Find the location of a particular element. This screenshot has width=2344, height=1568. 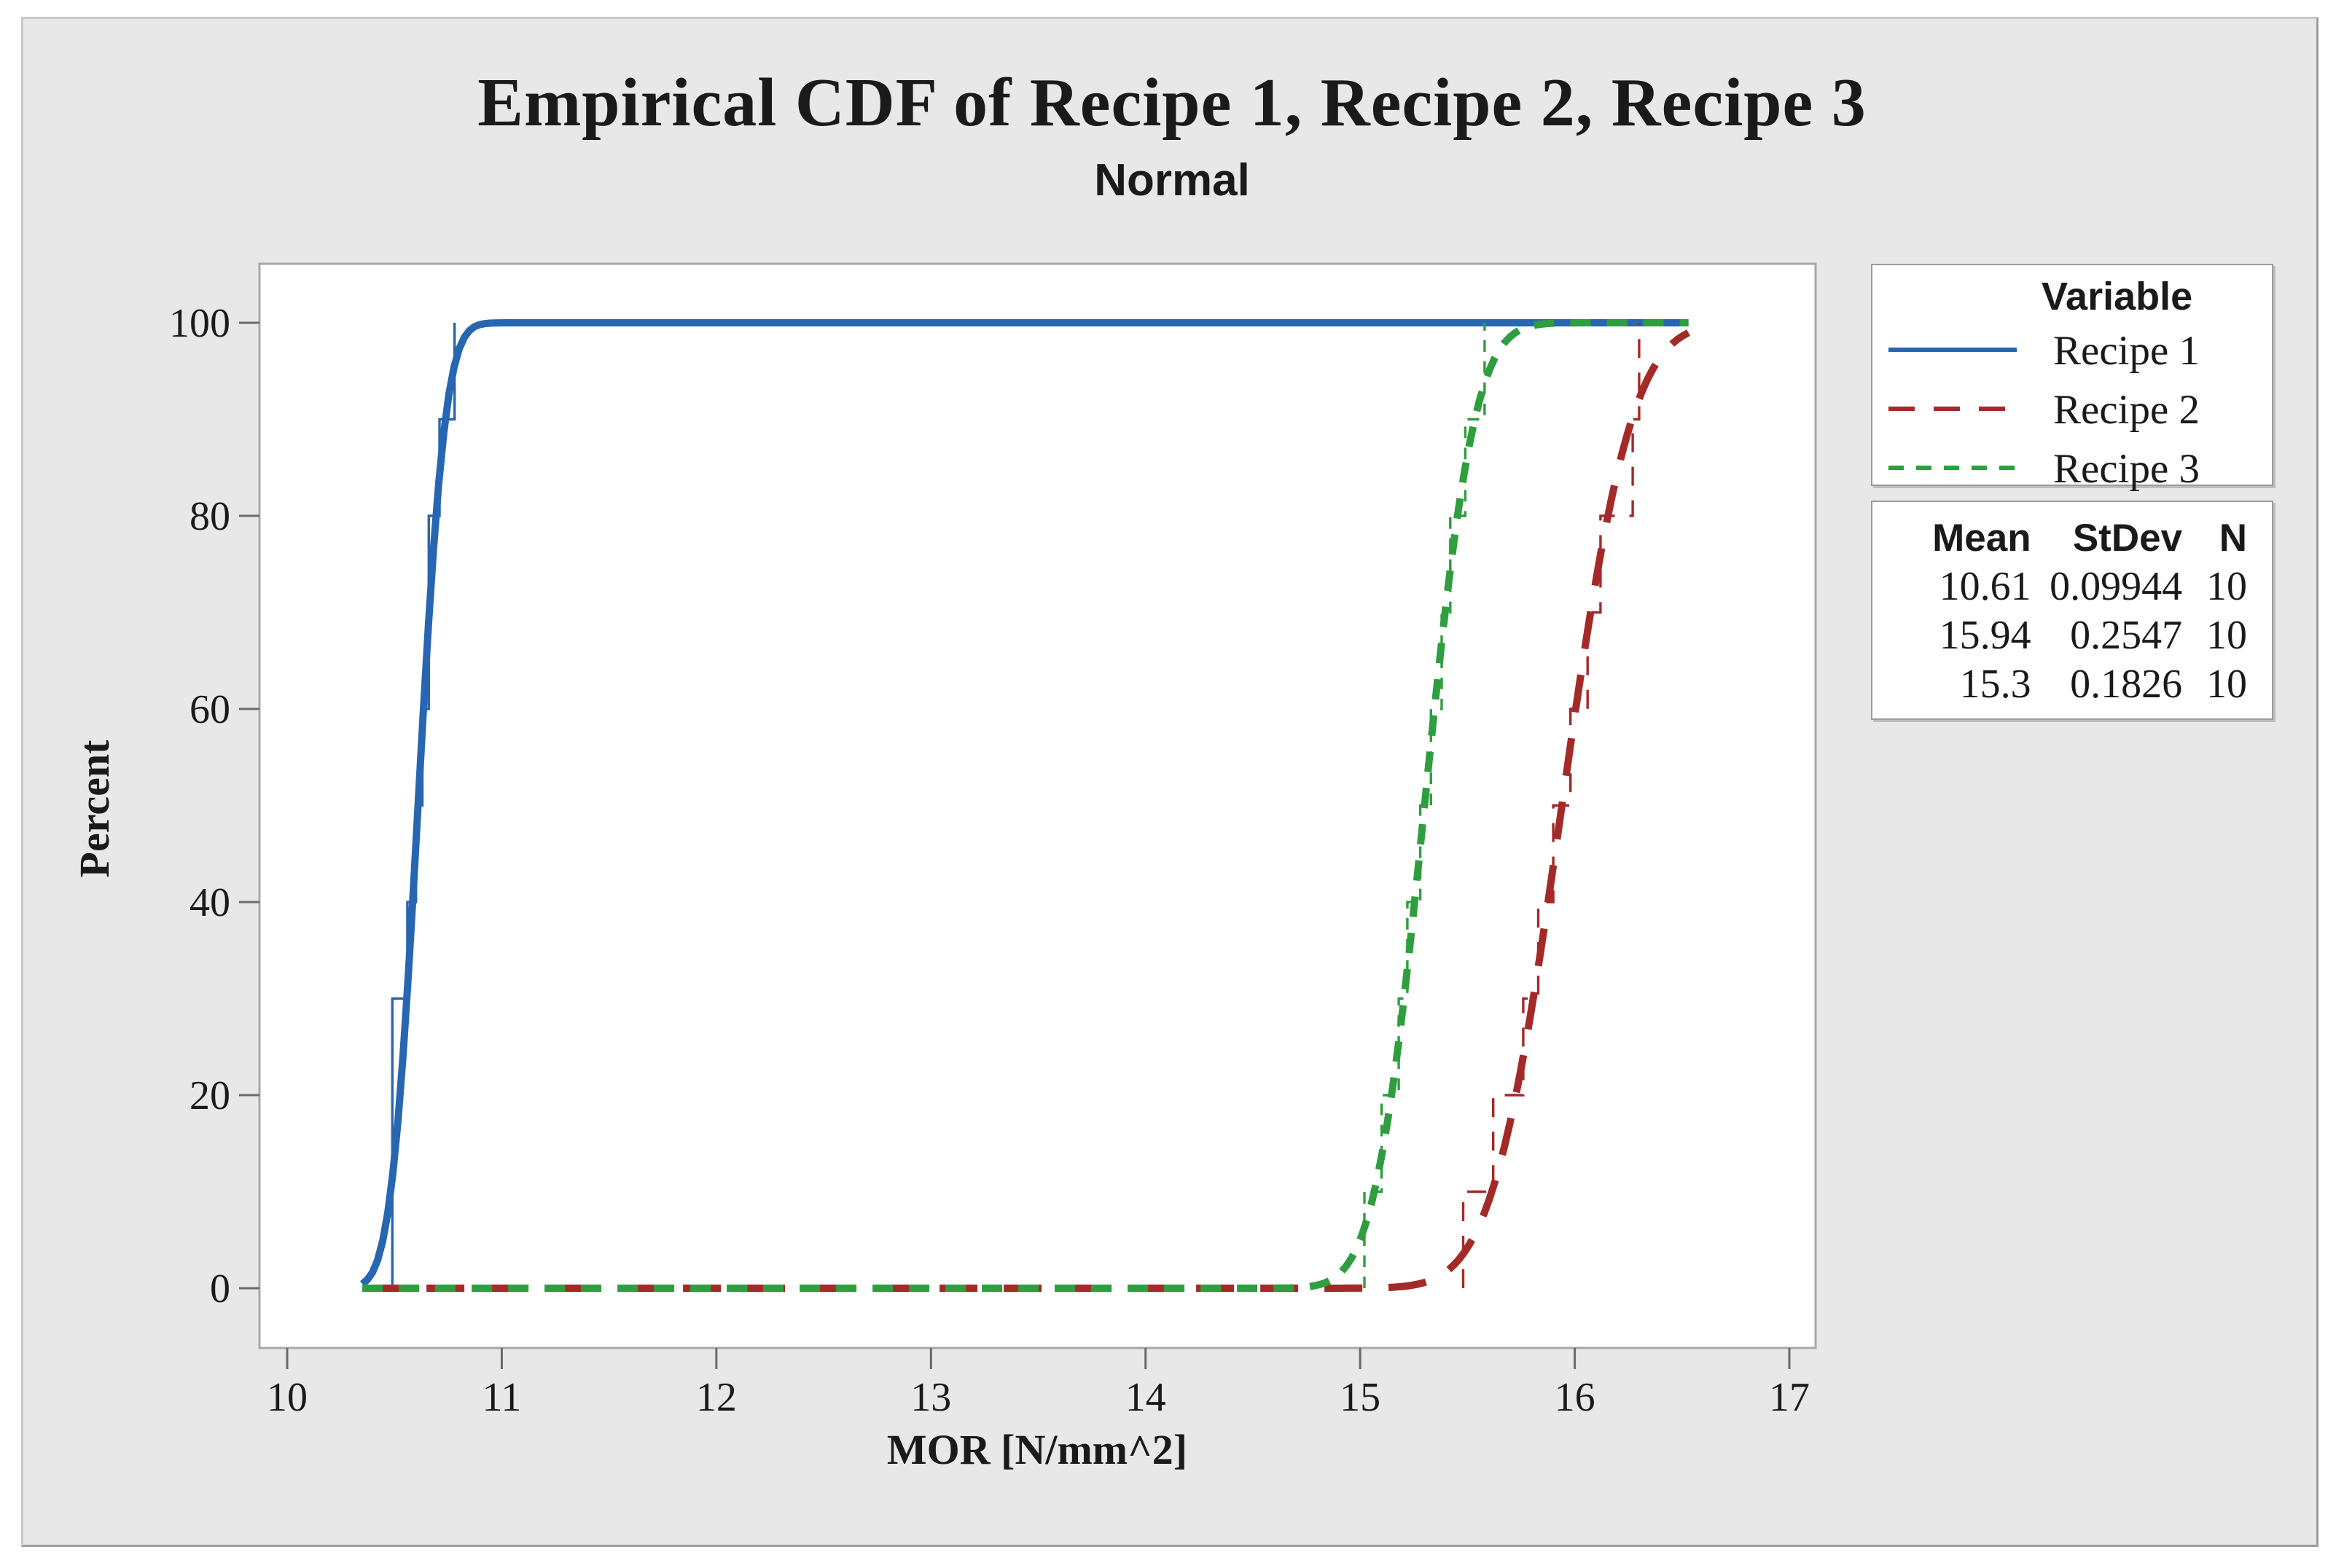

y-tick-label: 100 is located at coordinates (199, 323).